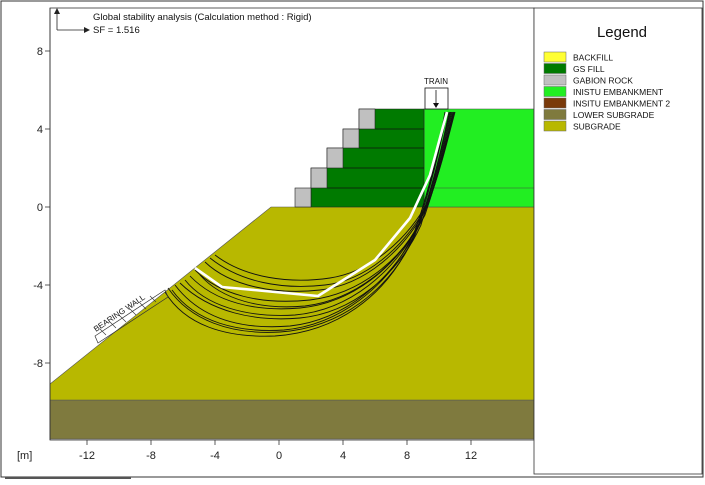 This screenshot has width=705, height=485. Describe the element at coordinates (116, 30) in the screenshot. I see `safety-factor: SF = 1.516` at that location.